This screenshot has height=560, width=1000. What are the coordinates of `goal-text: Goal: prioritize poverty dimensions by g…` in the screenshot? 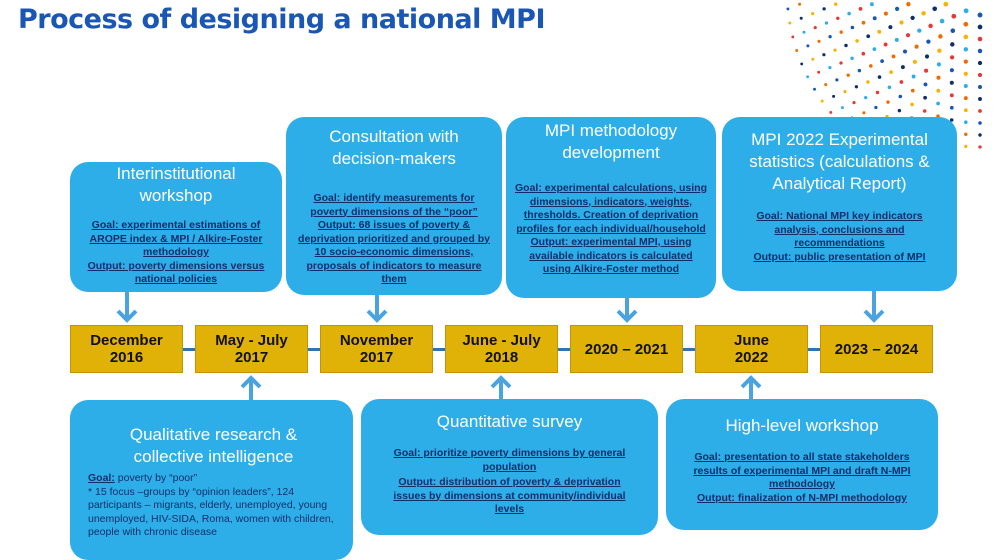 It's located at (509, 460).